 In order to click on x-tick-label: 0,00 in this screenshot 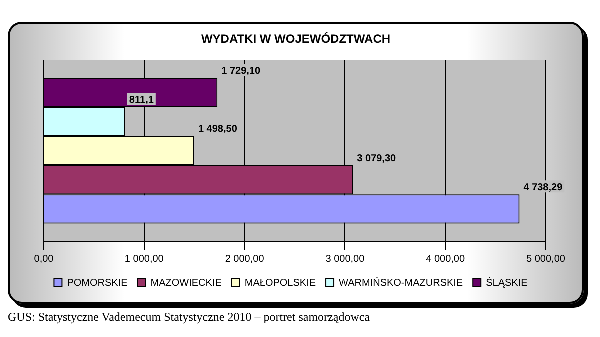, I will do `click(44, 259)`.